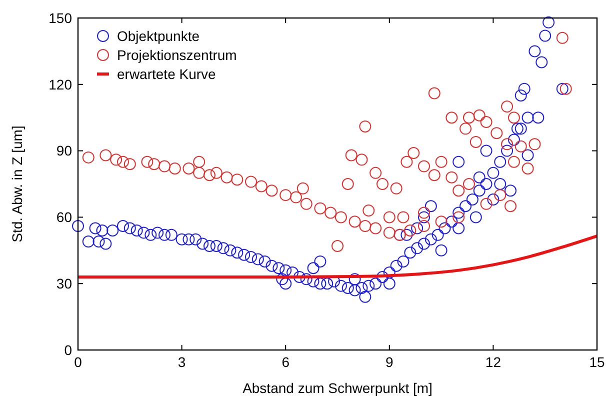 This screenshot has width=606, height=403. Describe the element at coordinates (60, 18) in the screenshot. I see `y-tick-label: 150` at that location.